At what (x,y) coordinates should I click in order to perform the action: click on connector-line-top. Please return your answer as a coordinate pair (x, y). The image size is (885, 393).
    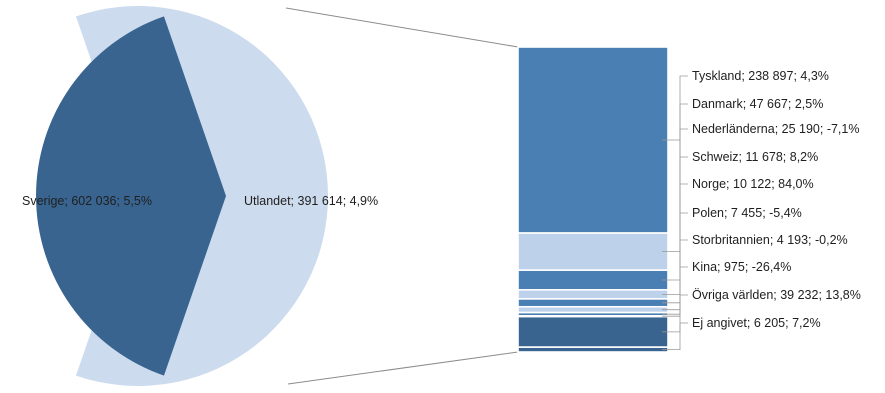
    Looking at the image, I should click on (402, 27).